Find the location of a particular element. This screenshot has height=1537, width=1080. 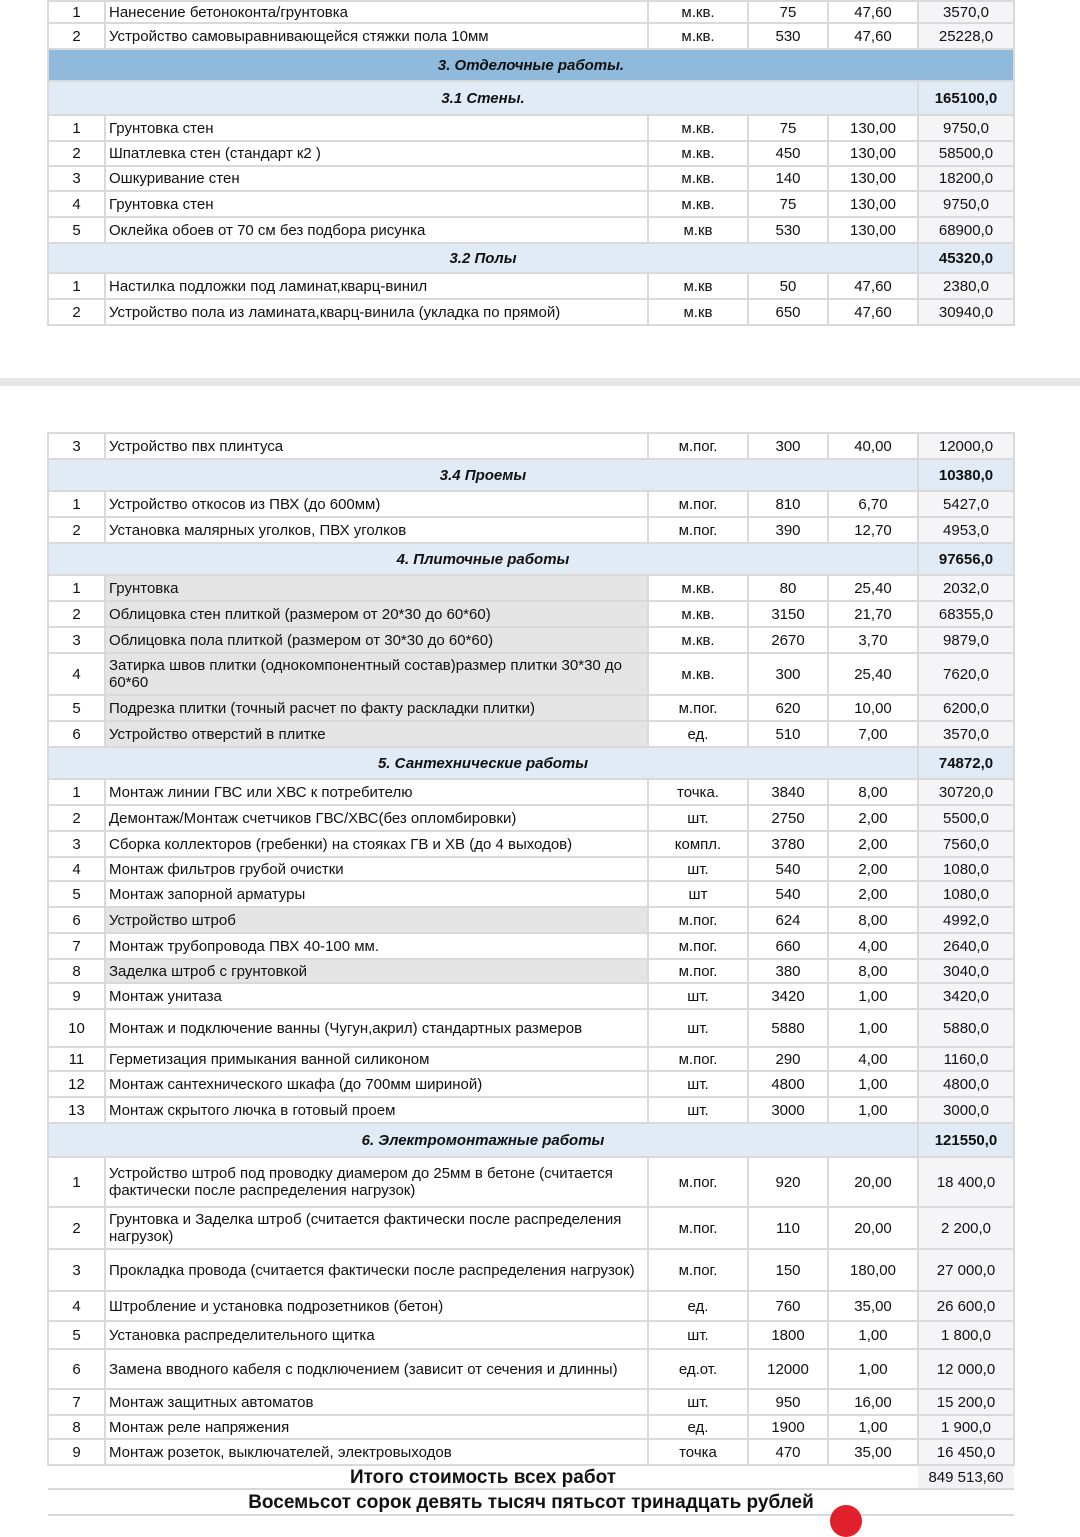

row-total: 4800,0 is located at coordinates (966, 1084).